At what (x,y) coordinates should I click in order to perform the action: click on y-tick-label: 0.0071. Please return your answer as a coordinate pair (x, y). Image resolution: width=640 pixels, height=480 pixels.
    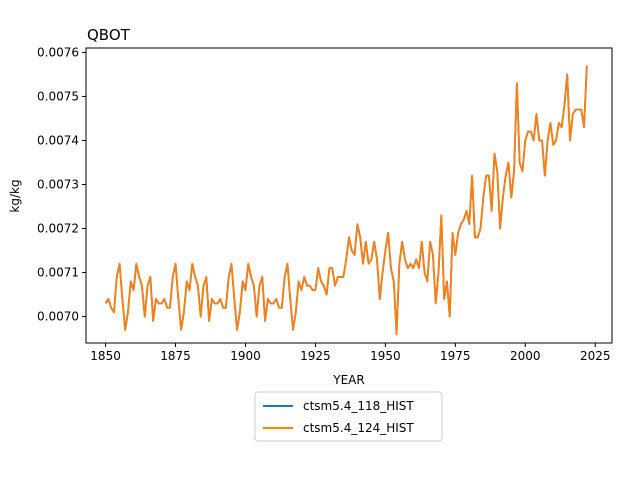
    Looking at the image, I should click on (58, 273).